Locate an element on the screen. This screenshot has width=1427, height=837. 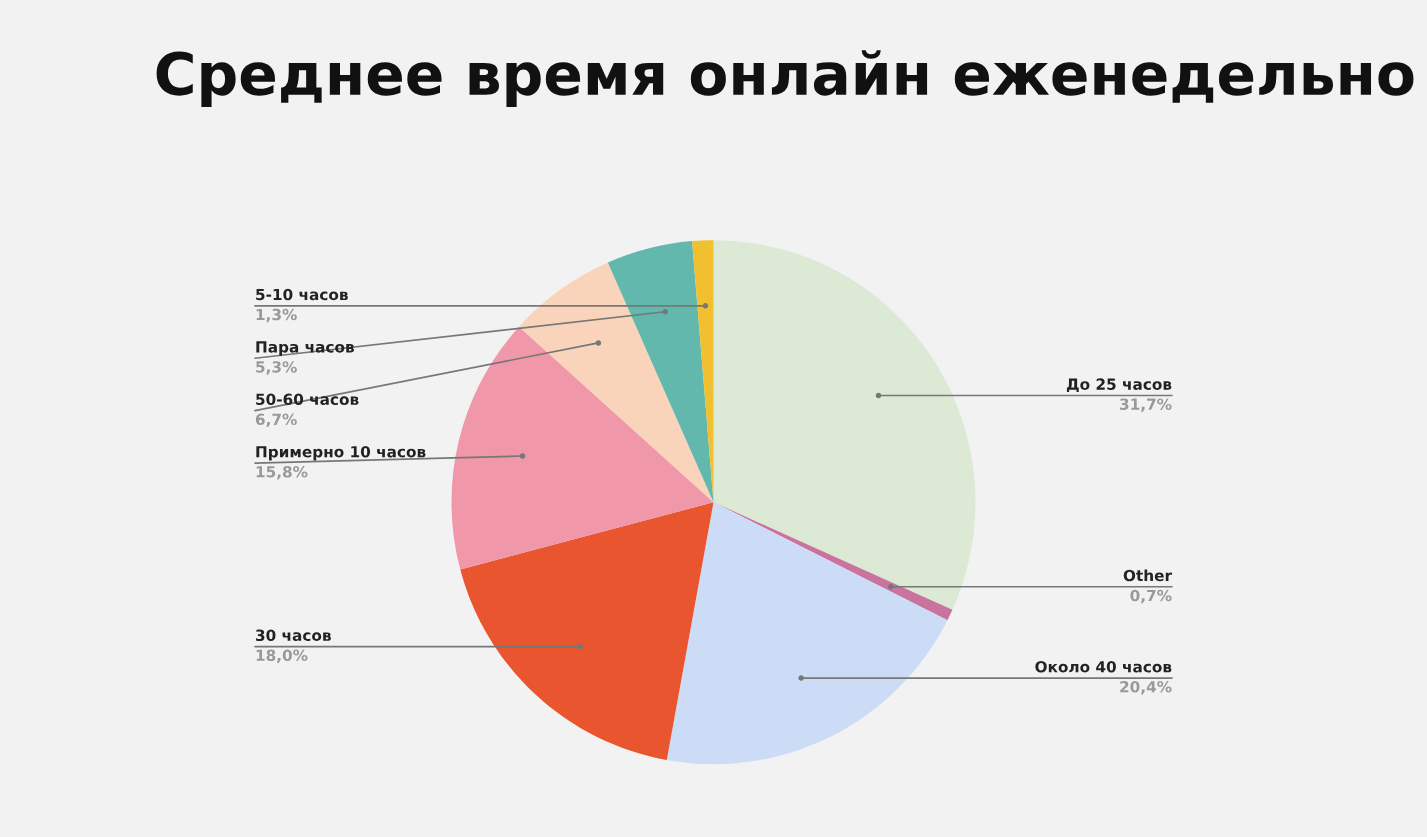
slice-label: 50-60 часов is located at coordinates (307, 399).